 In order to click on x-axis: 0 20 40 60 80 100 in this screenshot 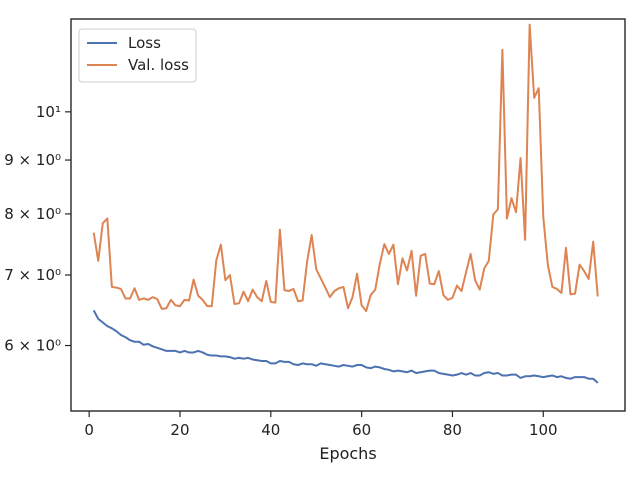, I will do `click(321, 425)`.